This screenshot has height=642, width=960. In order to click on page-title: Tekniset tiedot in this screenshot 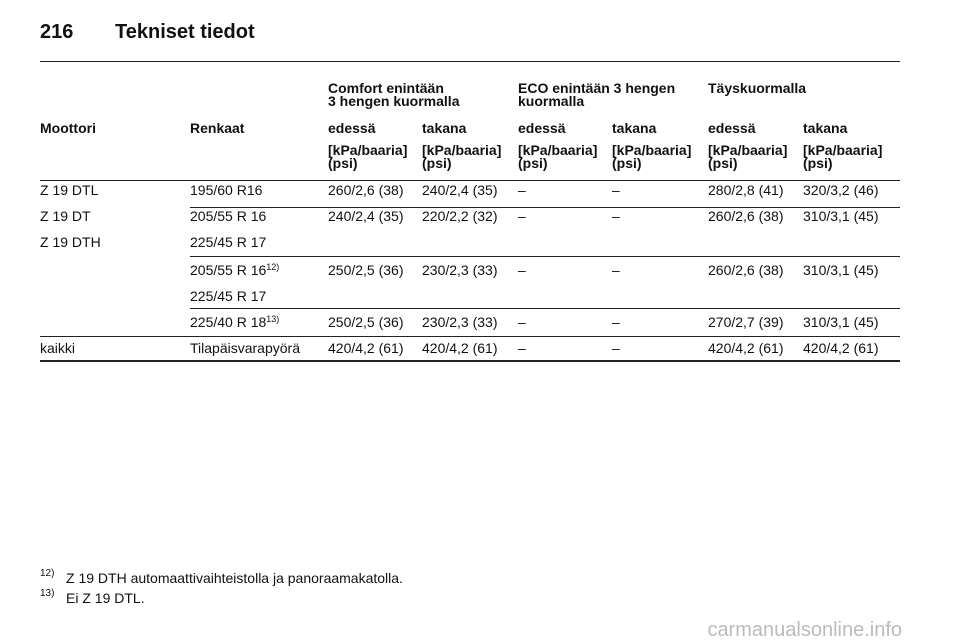, I will do `click(185, 32)`.